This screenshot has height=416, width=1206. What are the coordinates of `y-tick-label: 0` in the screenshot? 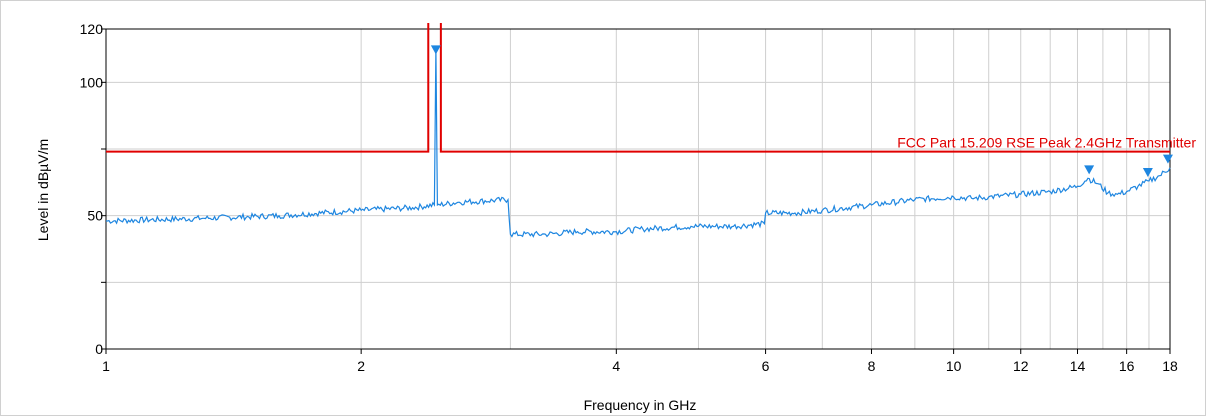 It's located at (99, 349).